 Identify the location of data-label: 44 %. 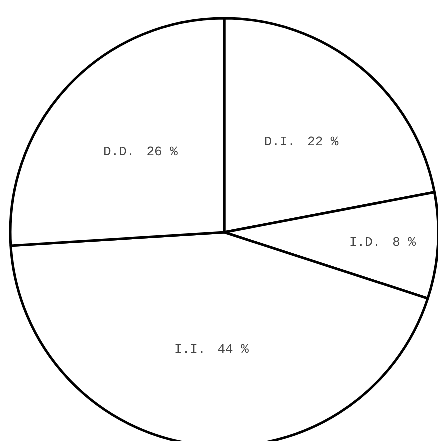
(234, 349).